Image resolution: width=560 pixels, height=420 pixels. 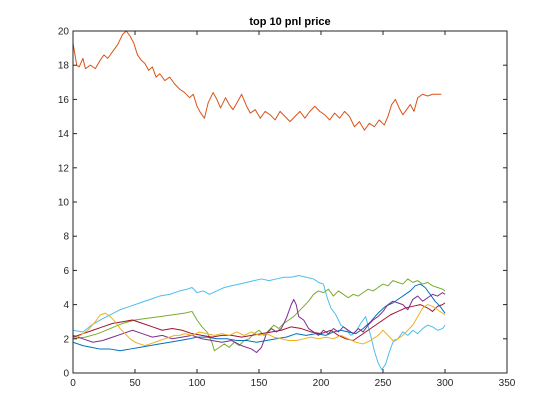 I want to click on x-tick-label: 250, so click(x=383, y=383).